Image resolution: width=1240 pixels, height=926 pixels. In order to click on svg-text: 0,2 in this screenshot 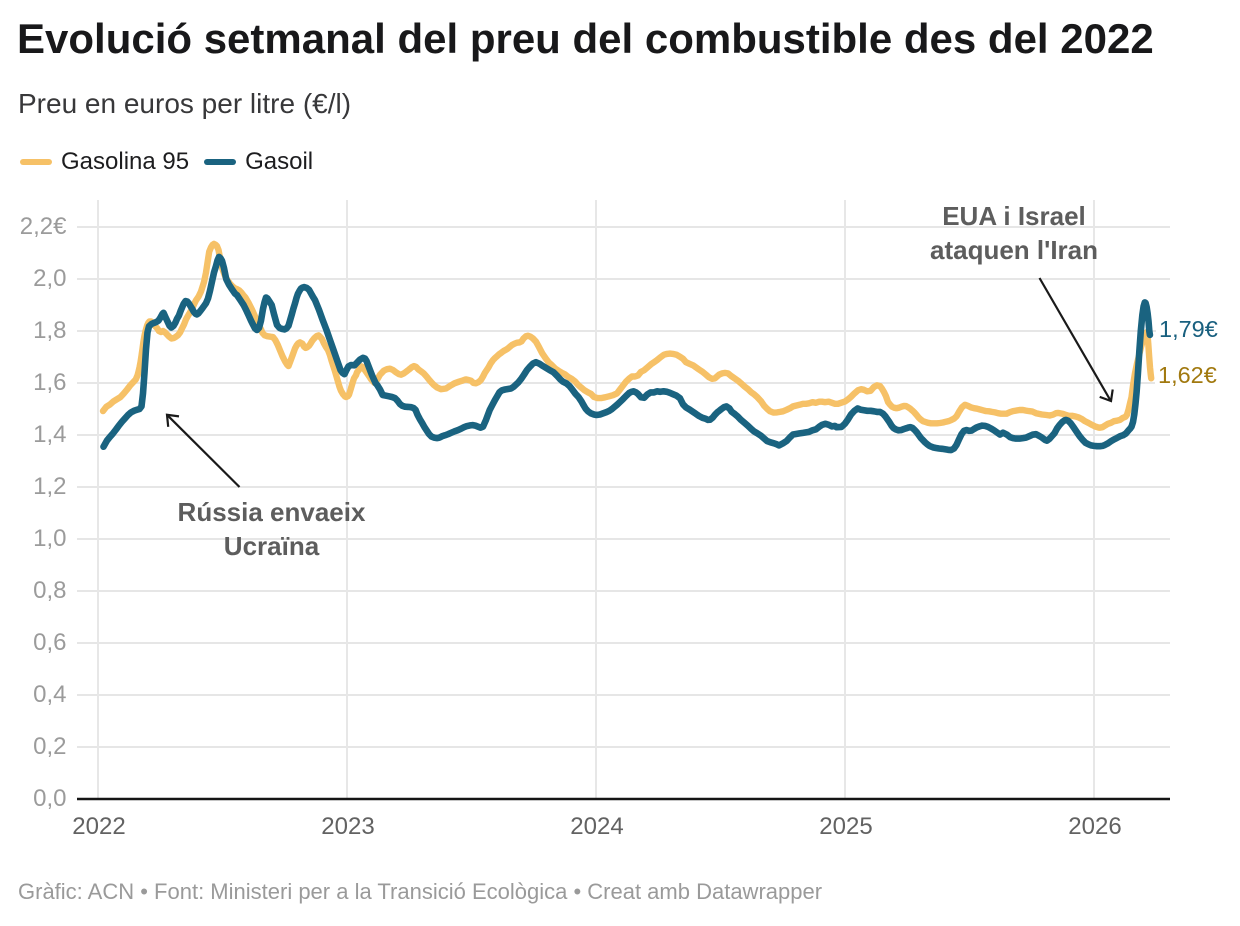, I will do `click(49, 746)`.